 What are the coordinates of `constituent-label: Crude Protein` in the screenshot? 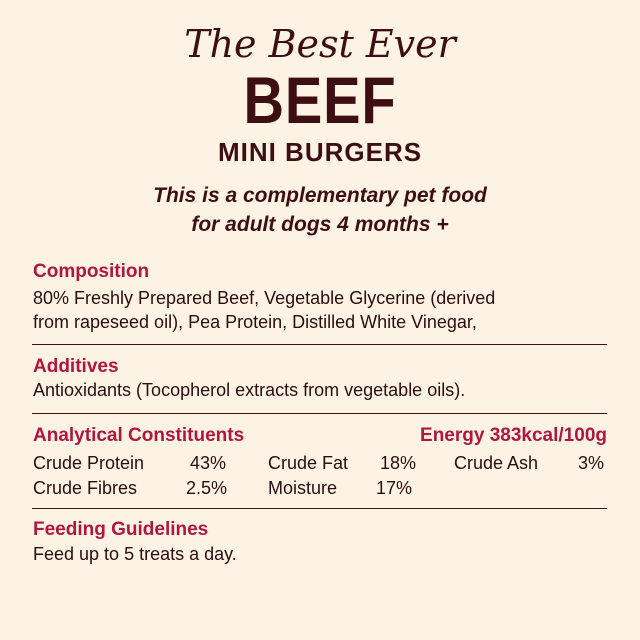 It's located at (89, 463).